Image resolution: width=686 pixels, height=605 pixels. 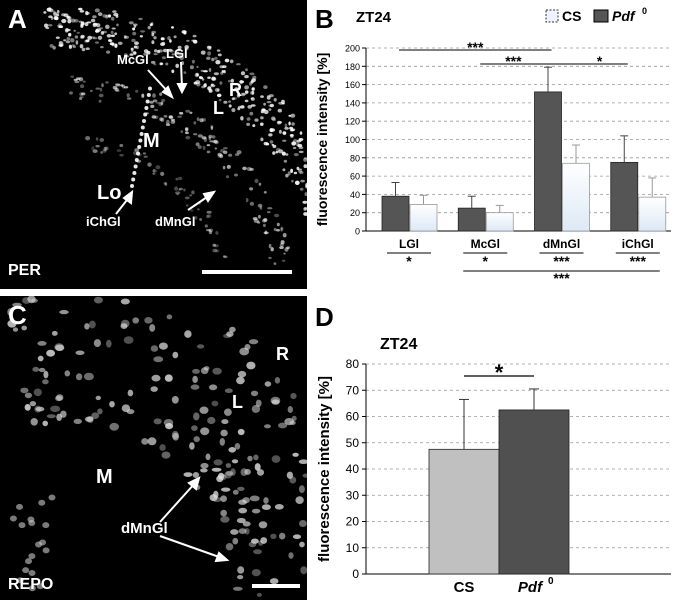 I want to click on bar-pdf-lgl, so click(x=395, y=213).